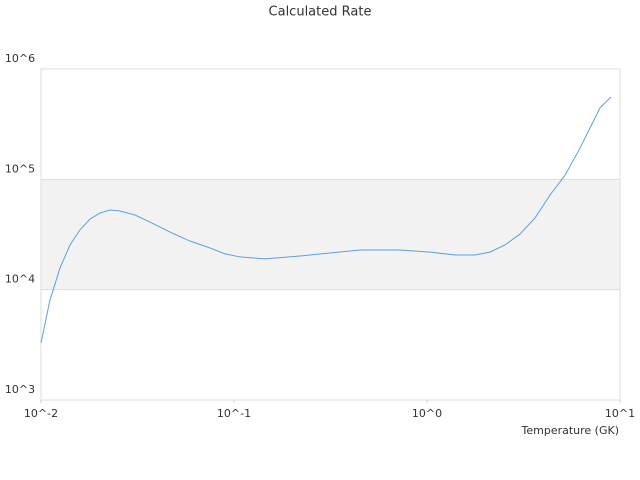  What do you see at coordinates (320, 12) in the screenshot?
I see `chart-title: Calculated Rate` at bounding box center [320, 12].